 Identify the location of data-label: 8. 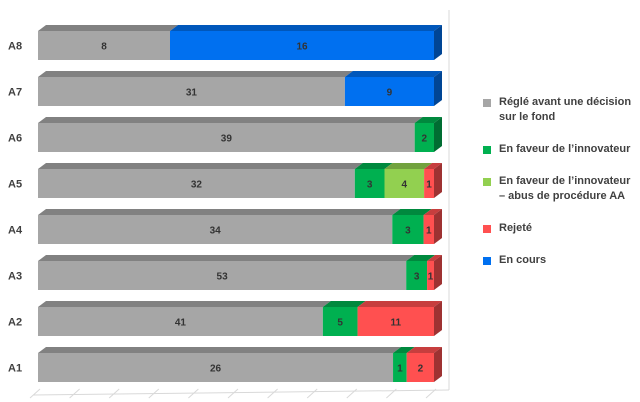
(104, 47).